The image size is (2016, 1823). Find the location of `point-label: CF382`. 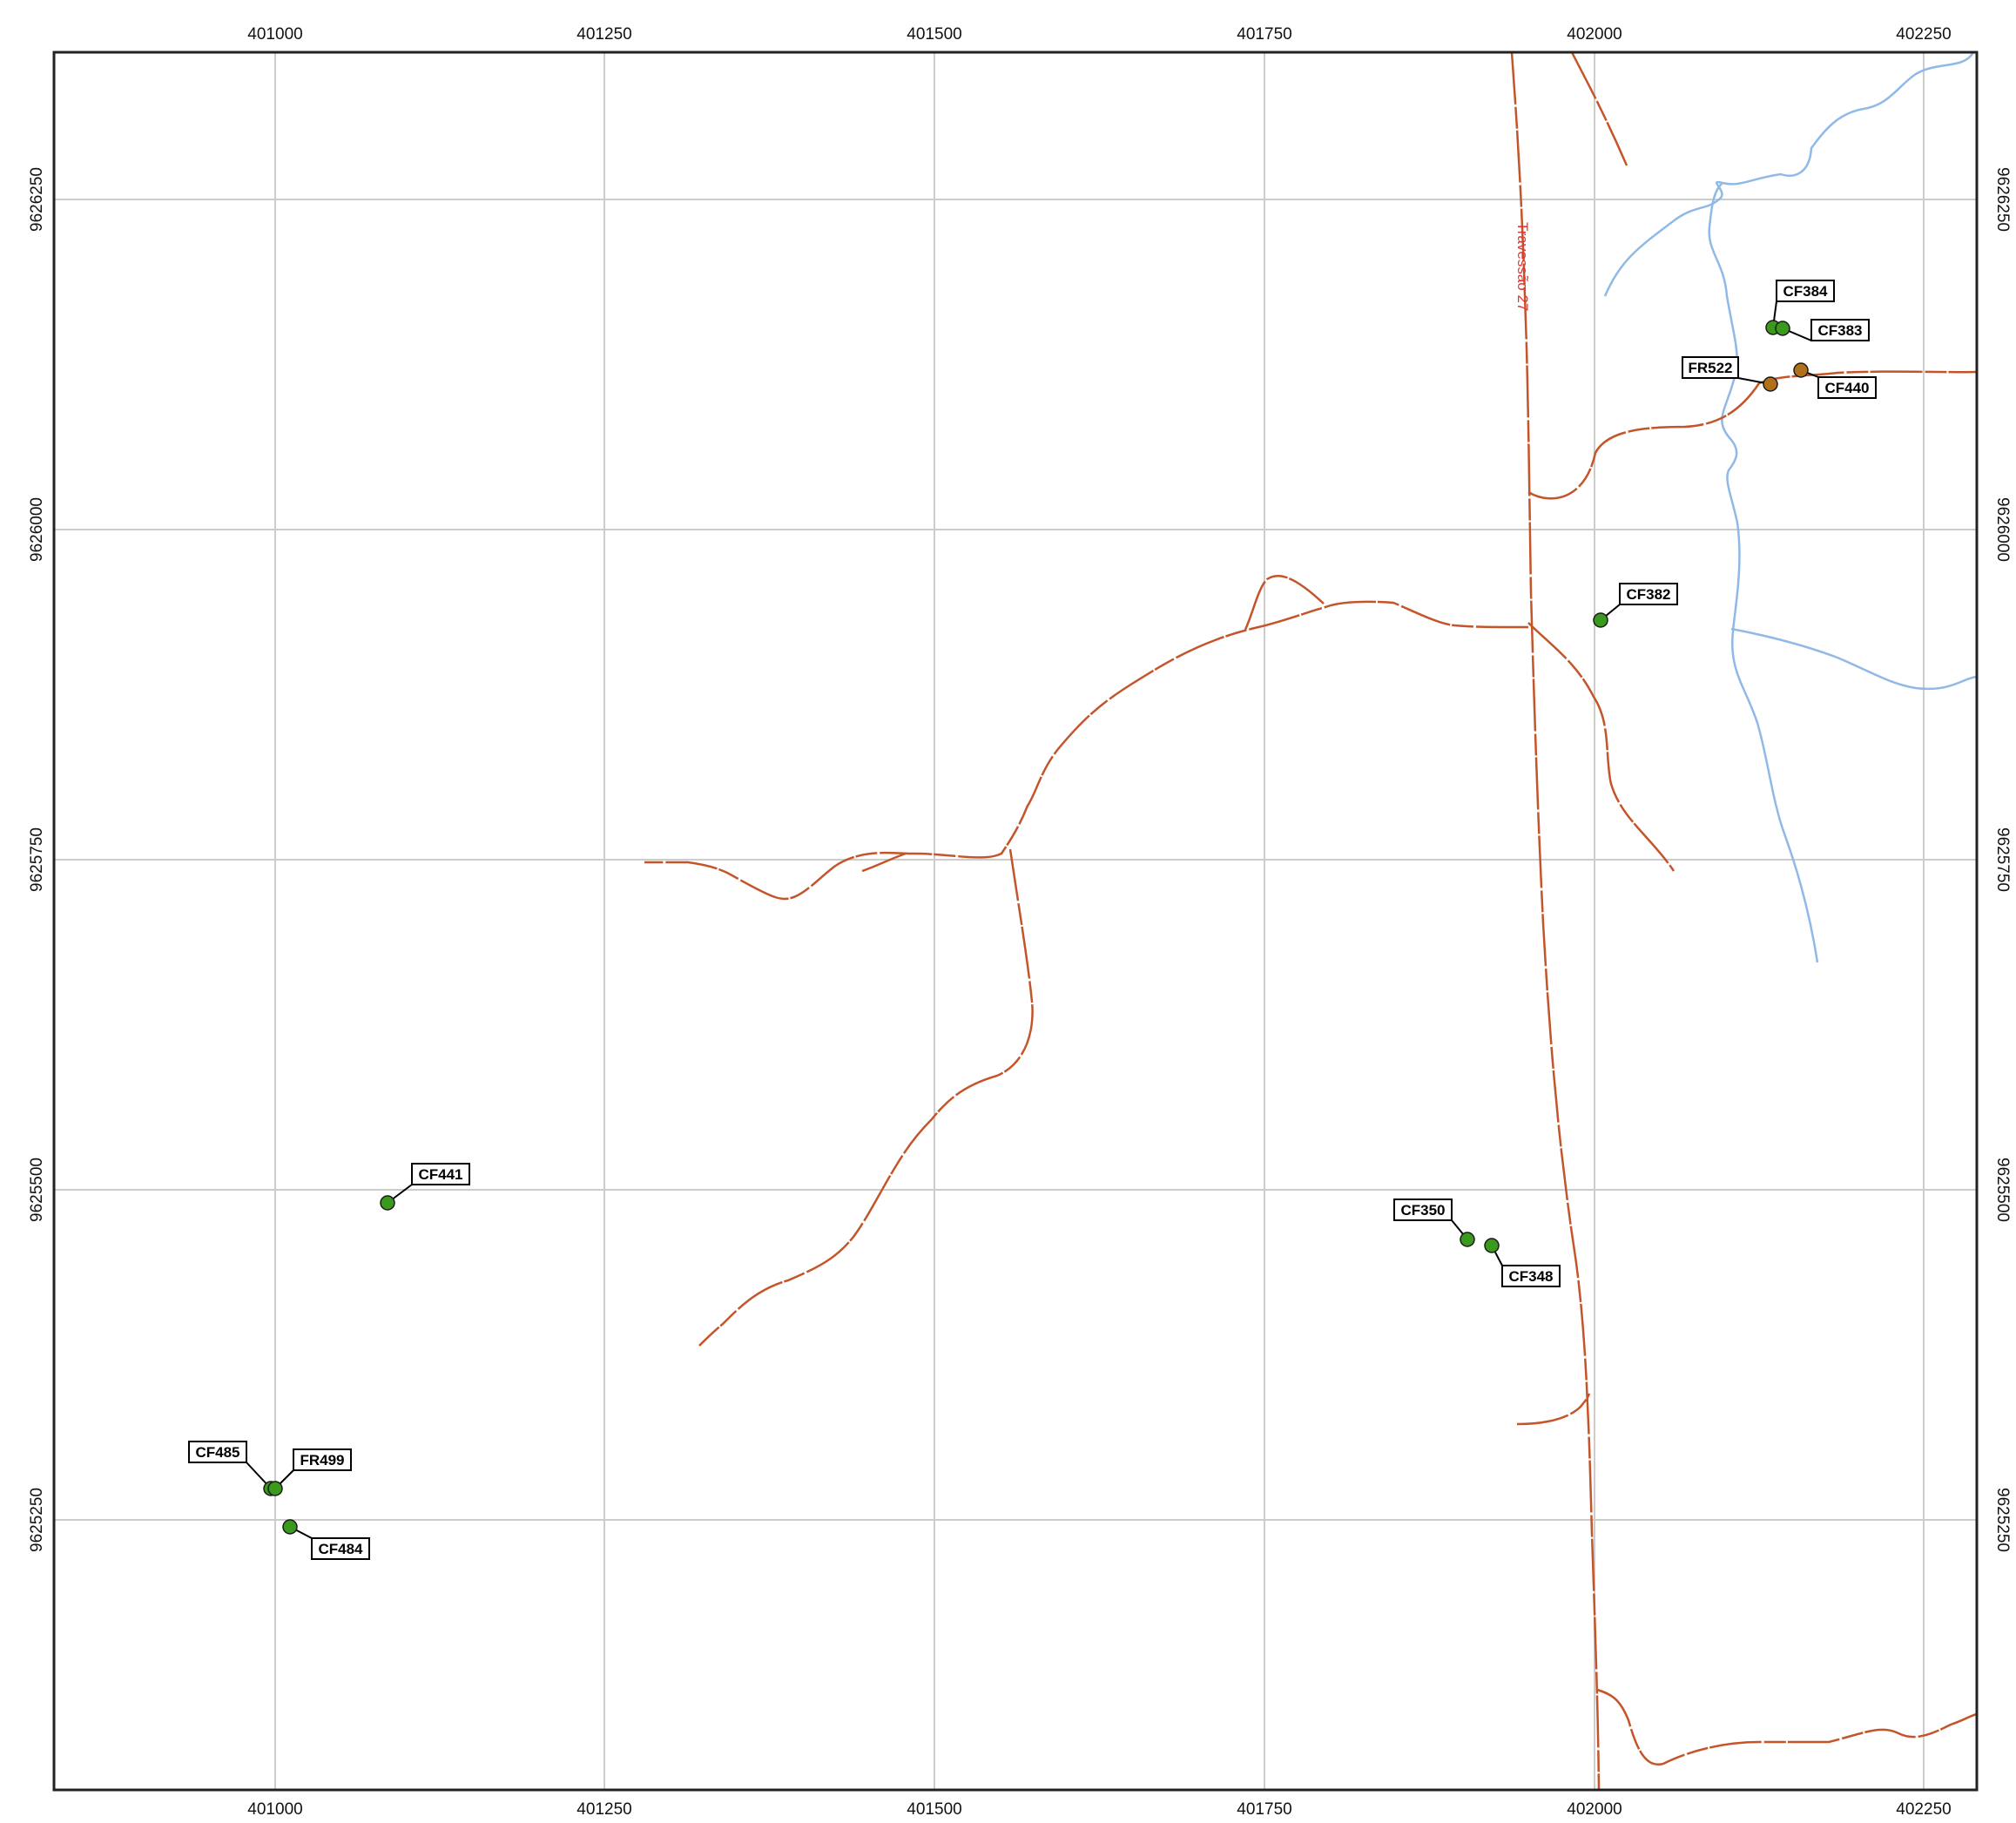

point-label: CF382 is located at coordinates (1648, 594).